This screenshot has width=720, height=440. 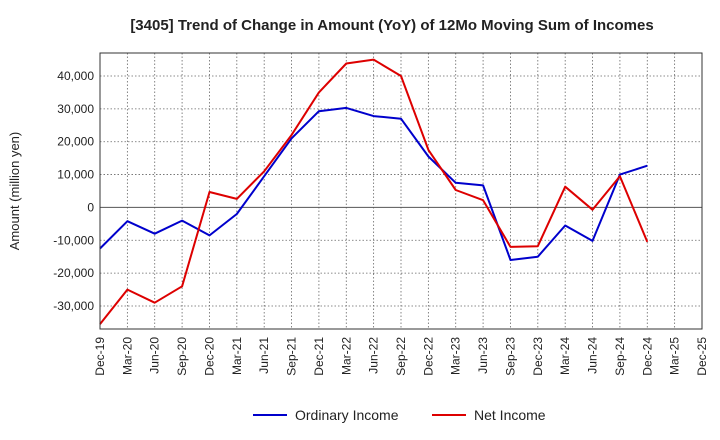 I want to click on y-tick-label: 30,000, so click(x=75, y=109).